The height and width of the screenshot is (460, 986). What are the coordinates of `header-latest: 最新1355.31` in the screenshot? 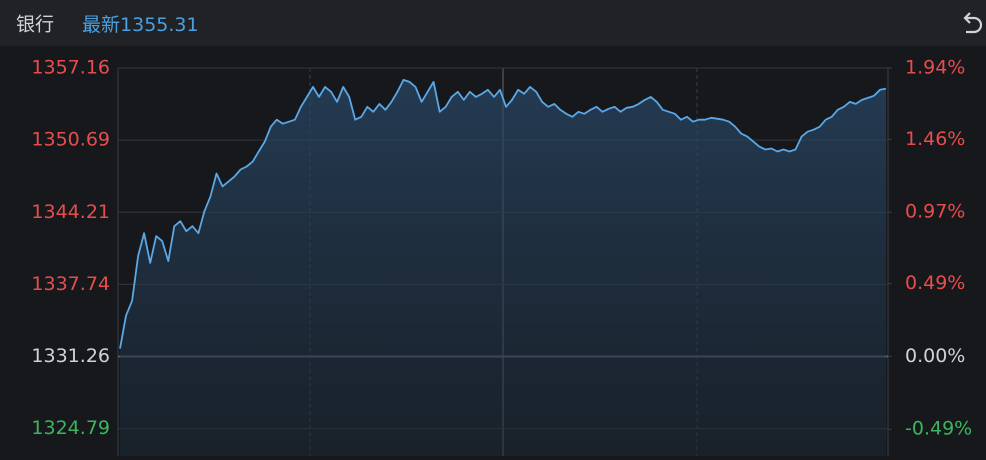 It's located at (140, 25).